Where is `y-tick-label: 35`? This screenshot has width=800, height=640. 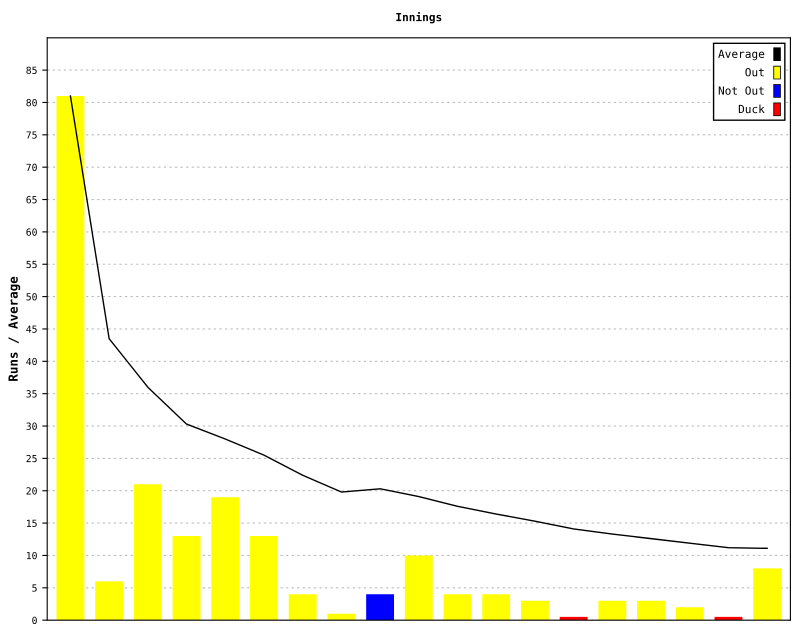
y-tick-label: 35 is located at coordinates (31, 394).